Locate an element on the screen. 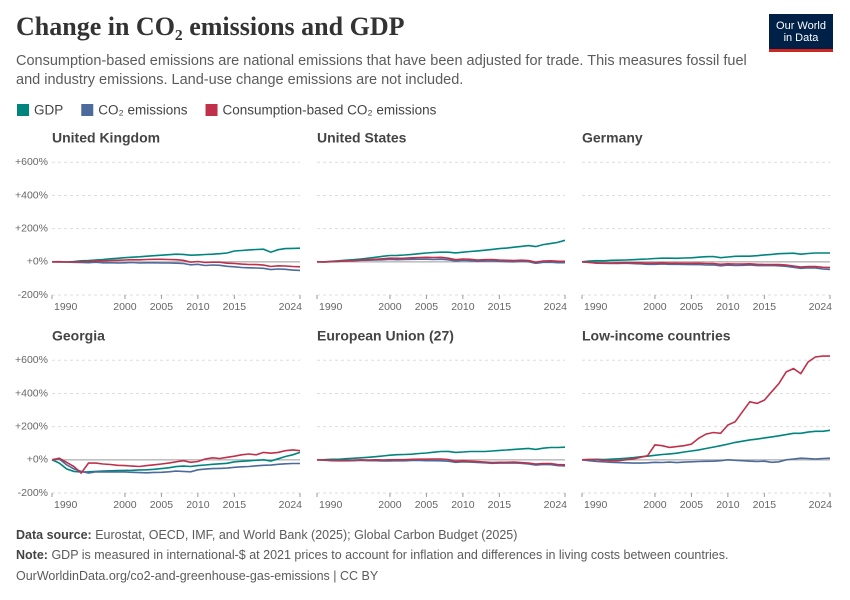  source-label: Data source: is located at coordinates (54, 535).